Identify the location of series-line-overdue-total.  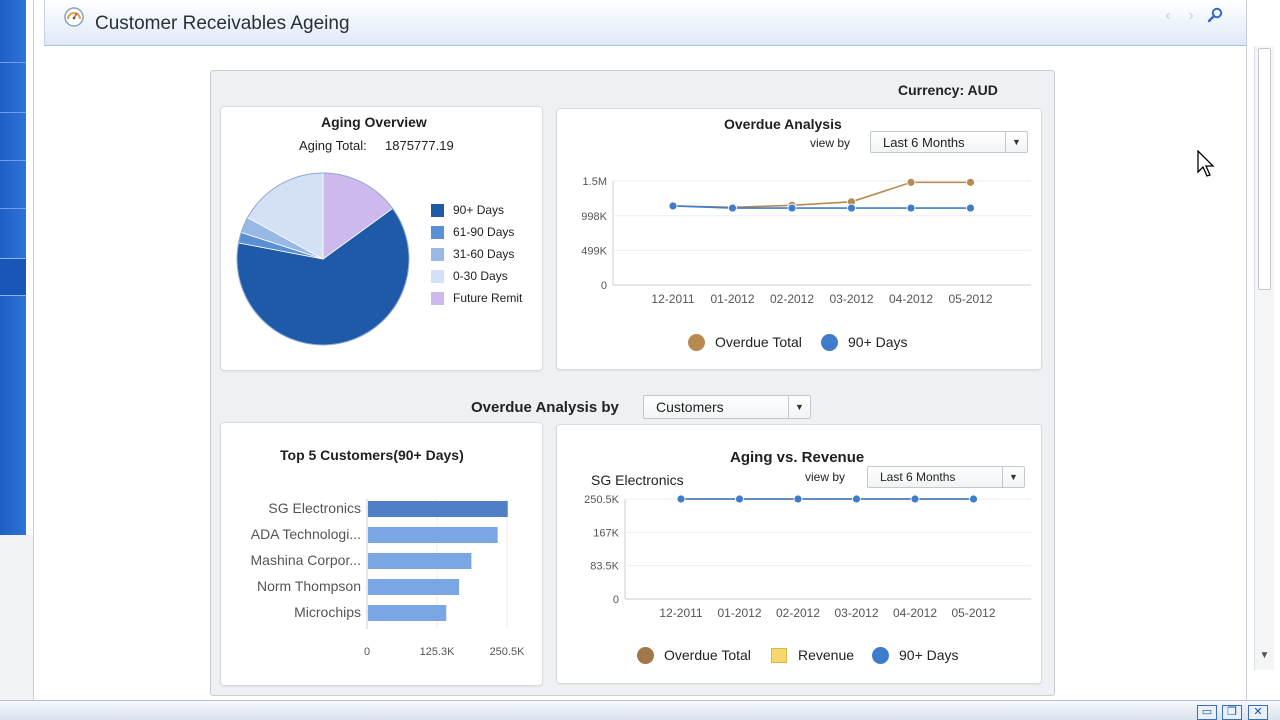
(821, 195).